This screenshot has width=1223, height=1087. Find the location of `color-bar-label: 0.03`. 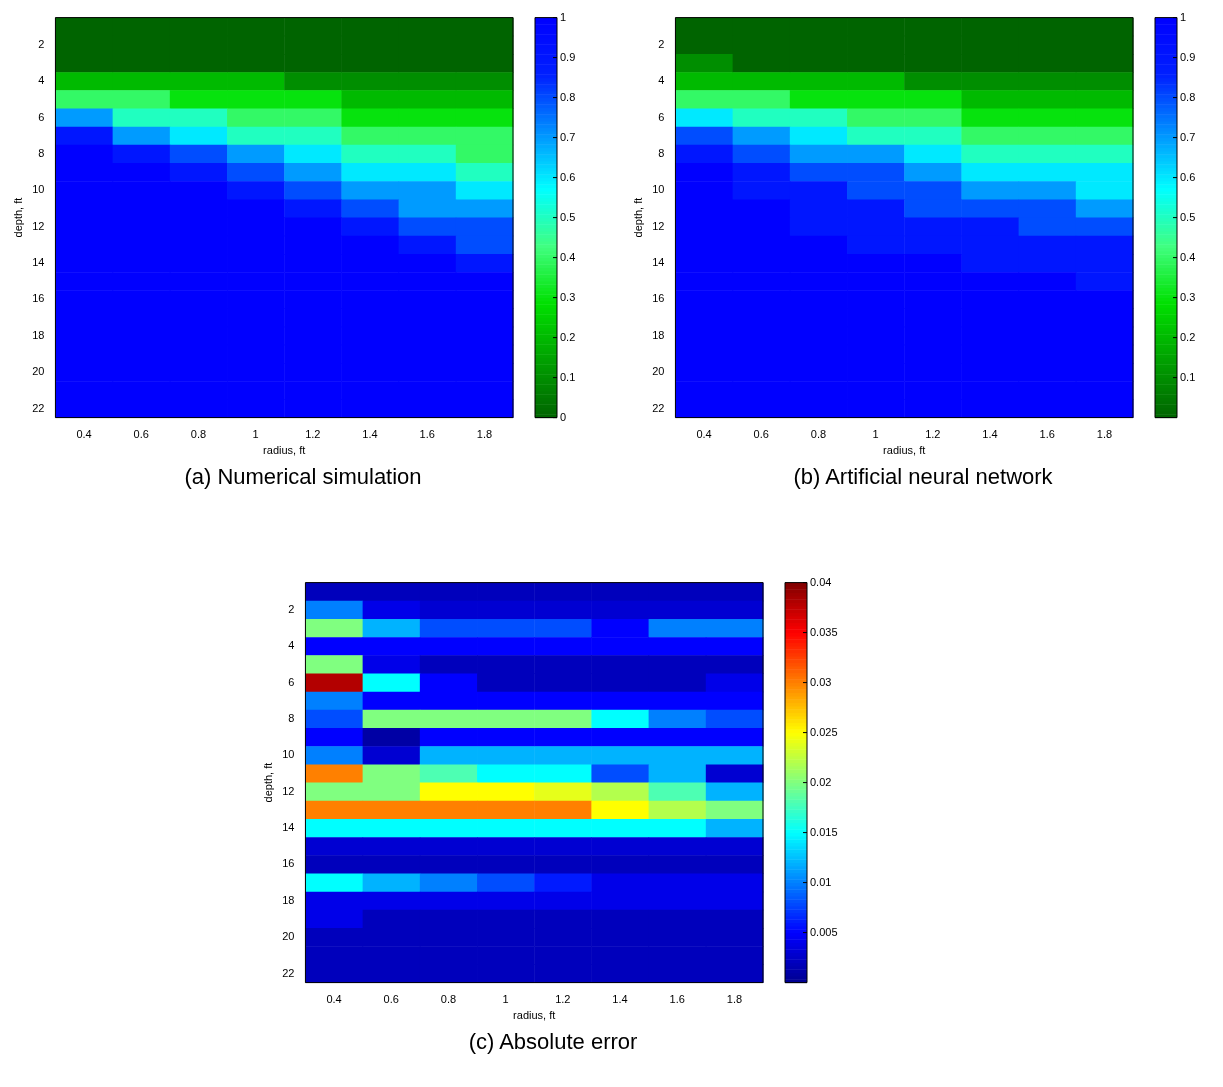

color-bar-label: 0.03 is located at coordinates (821, 681).